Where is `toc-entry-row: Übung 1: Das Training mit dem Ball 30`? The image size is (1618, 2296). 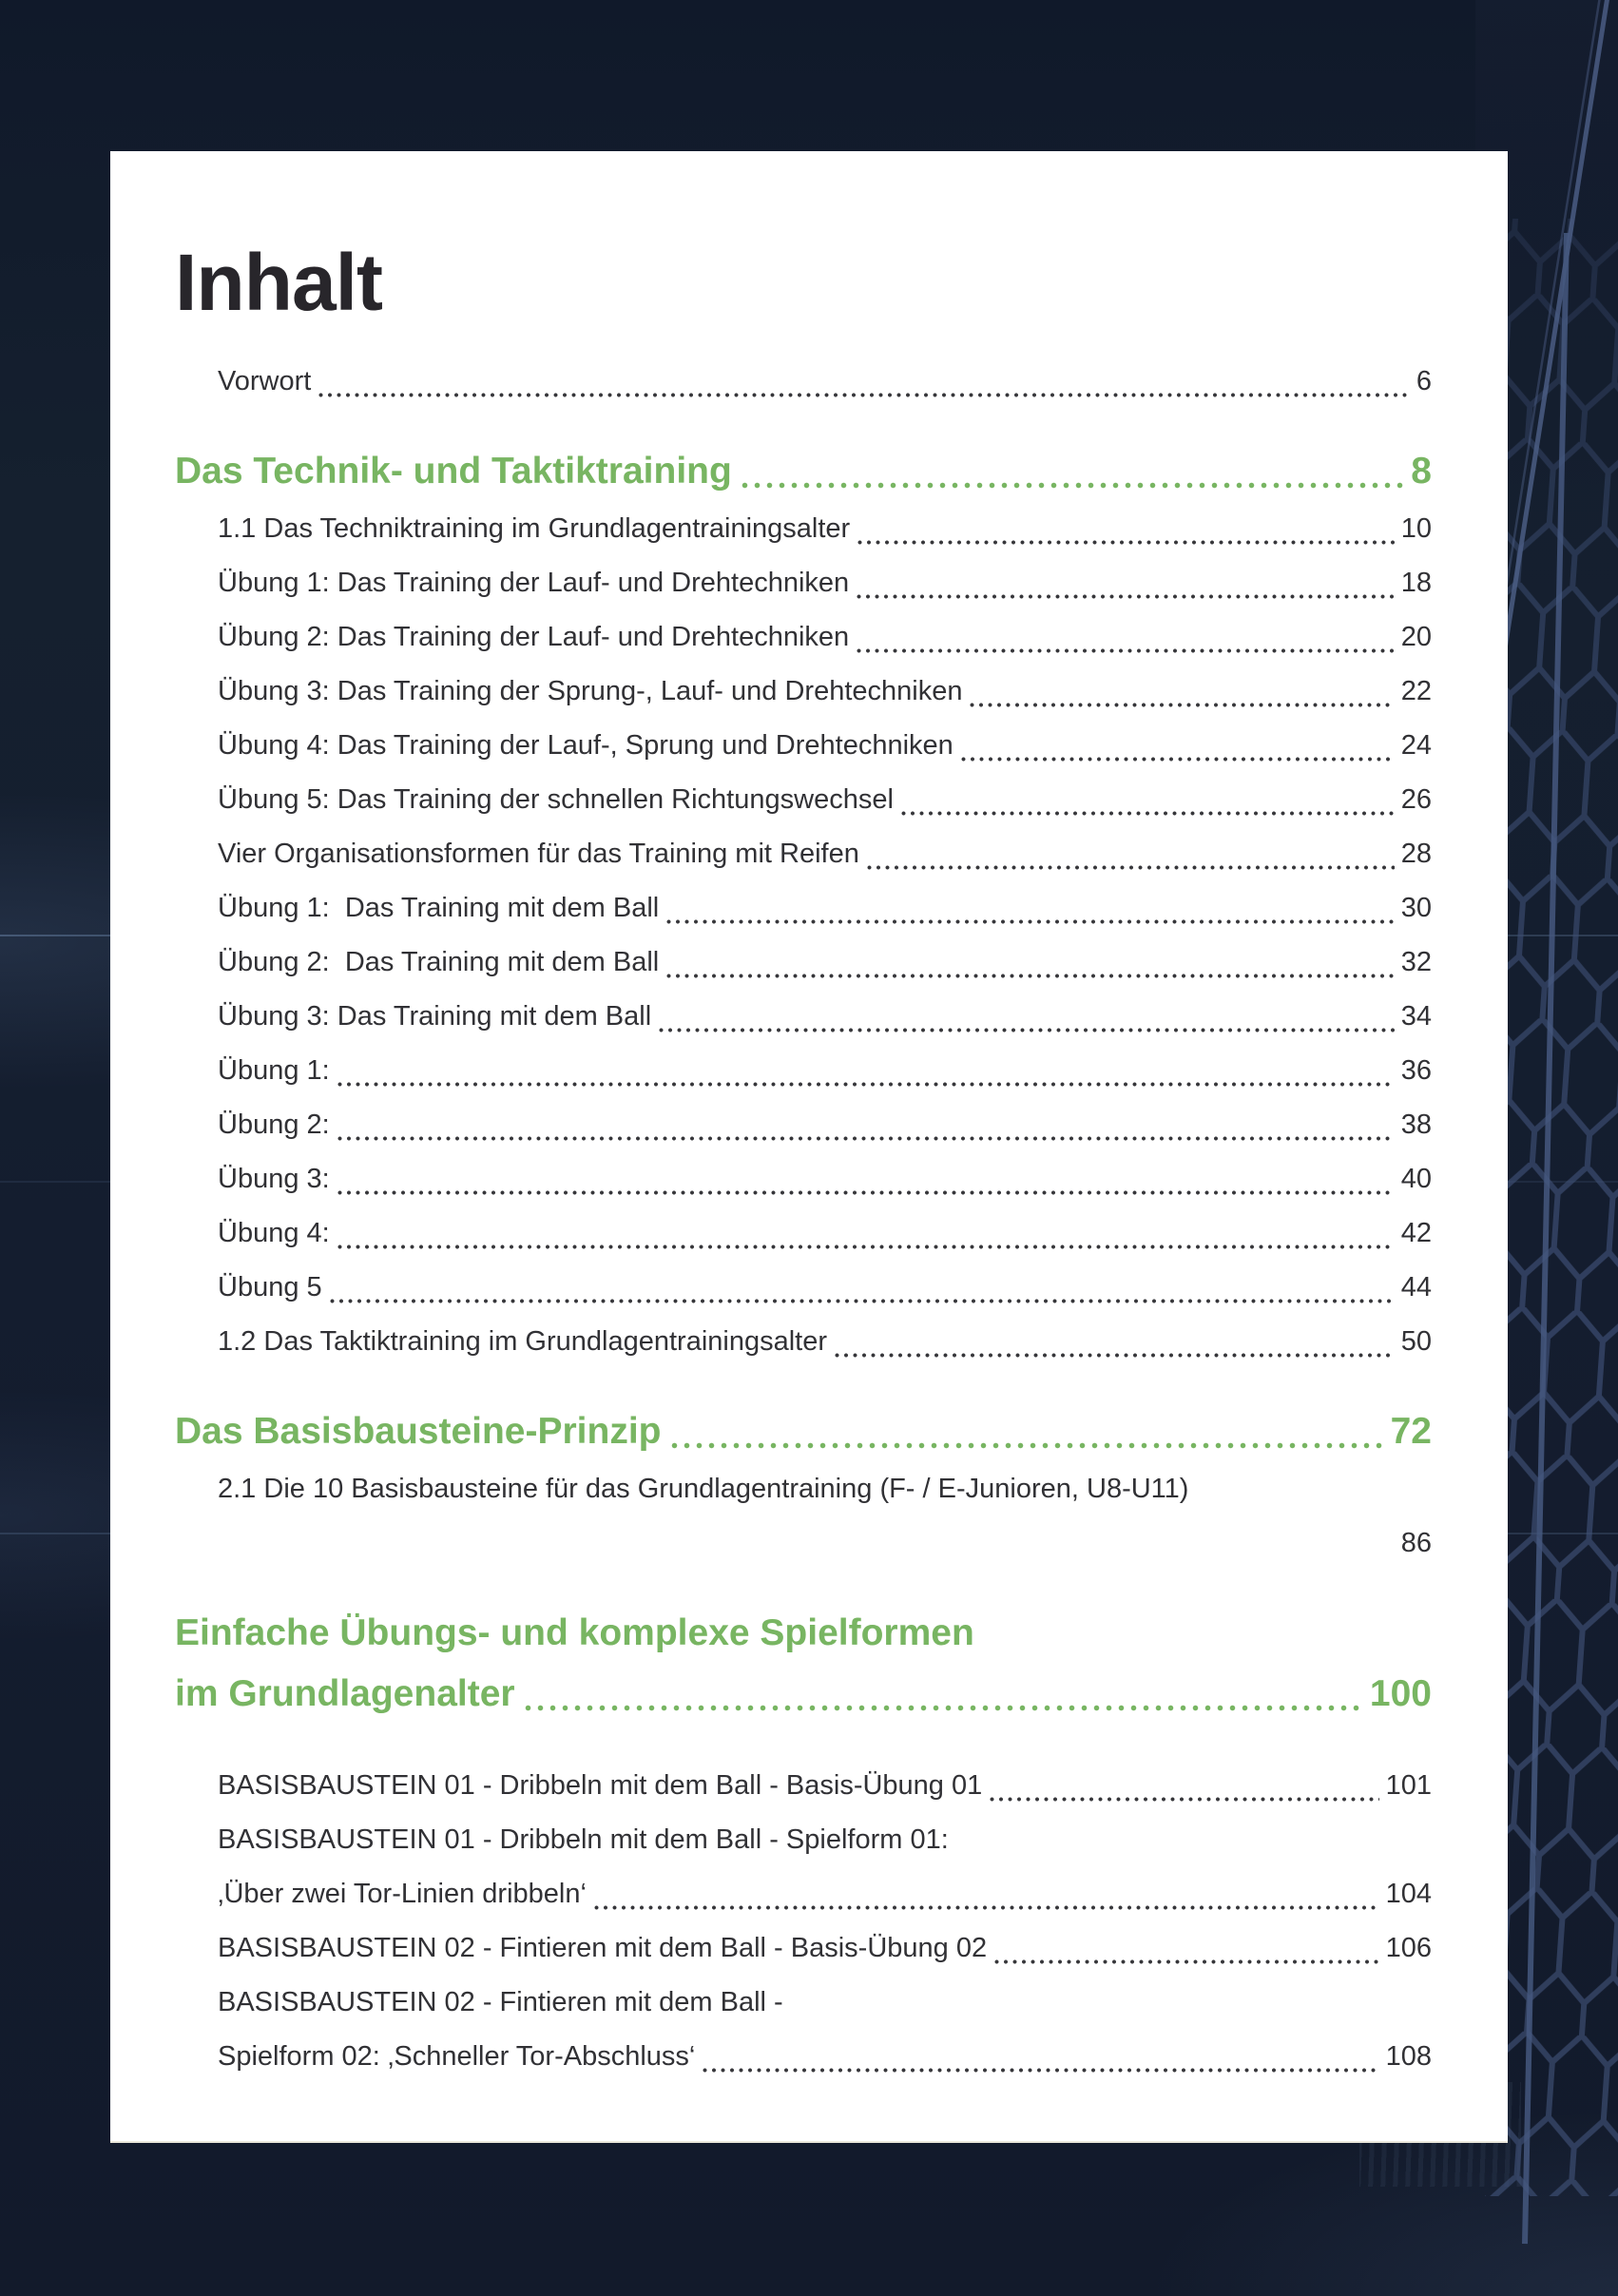 toc-entry-row: Übung 1: Das Training mit dem Ball 30 is located at coordinates (825, 908).